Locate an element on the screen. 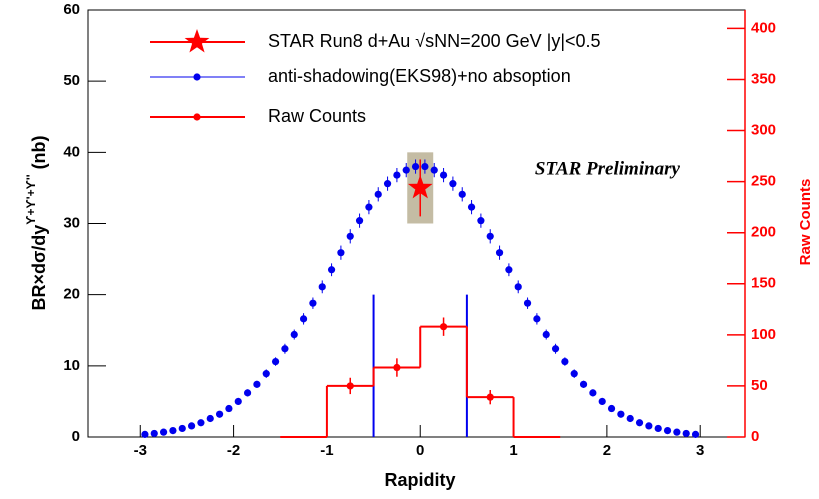 The width and height of the screenshot is (819, 499). y-tick-label: 60 is located at coordinates (71, 9).